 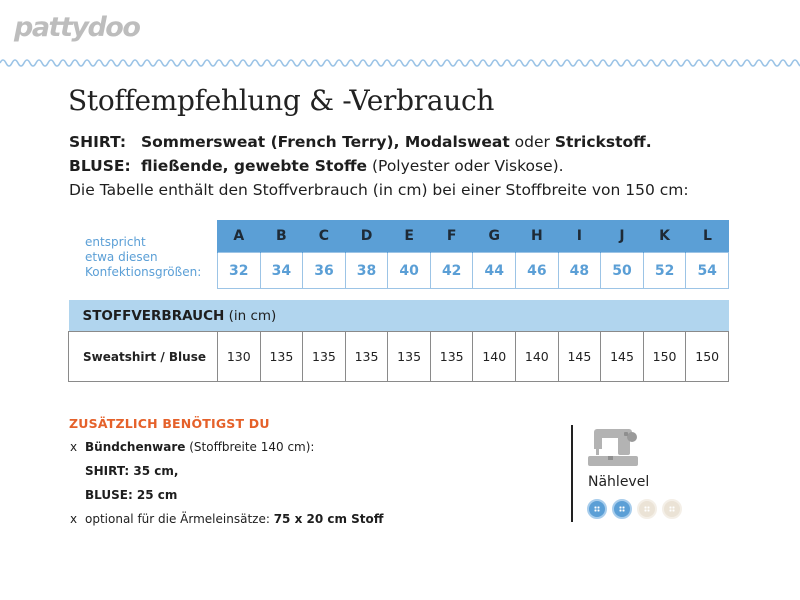 What do you see at coordinates (664, 270) in the screenshot?
I see `size-number: 52` at bounding box center [664, 270].